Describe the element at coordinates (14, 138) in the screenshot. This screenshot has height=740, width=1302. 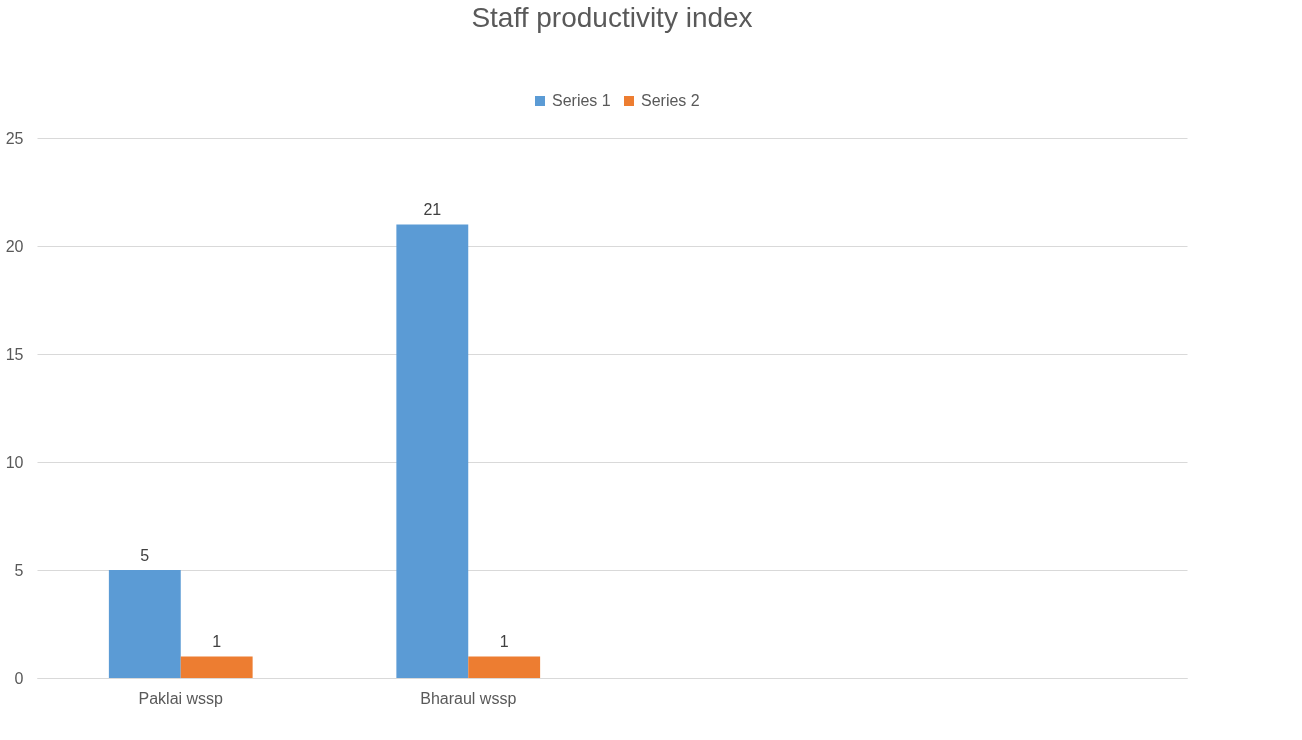
I see `y-tick-label: 25` at that location.